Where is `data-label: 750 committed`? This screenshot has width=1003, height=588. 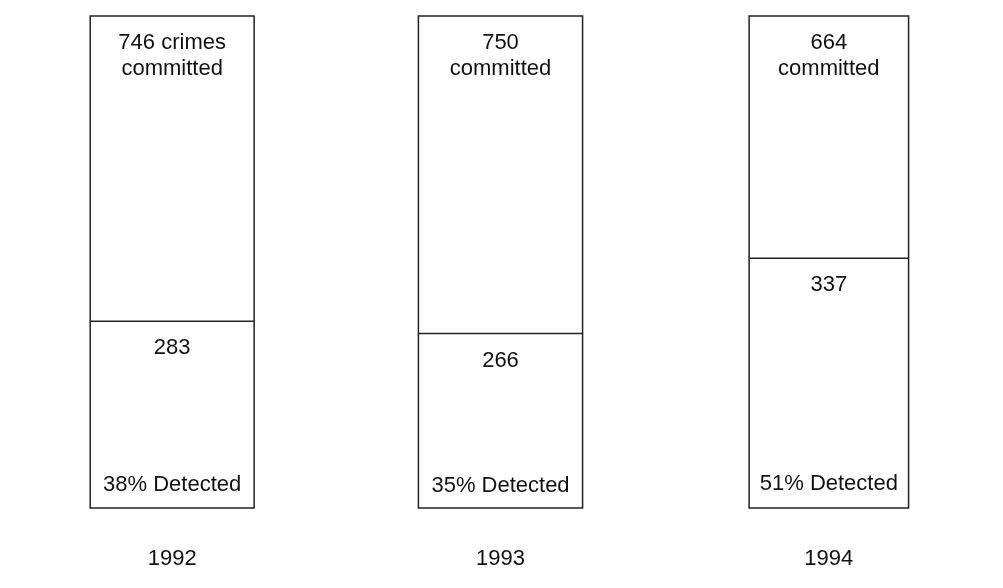 data-label: 750 committed is located at coordinates (500, 55).